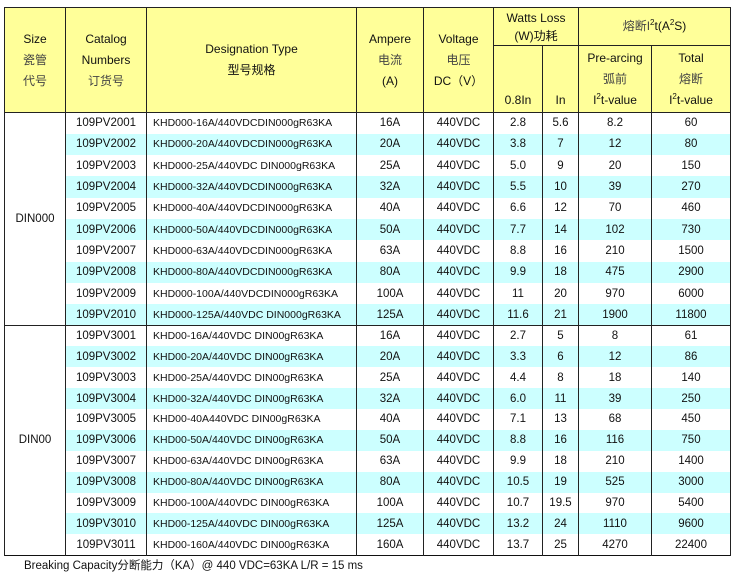  I want to click on prearcing-i2t-cell: 970, so click(615, 293).